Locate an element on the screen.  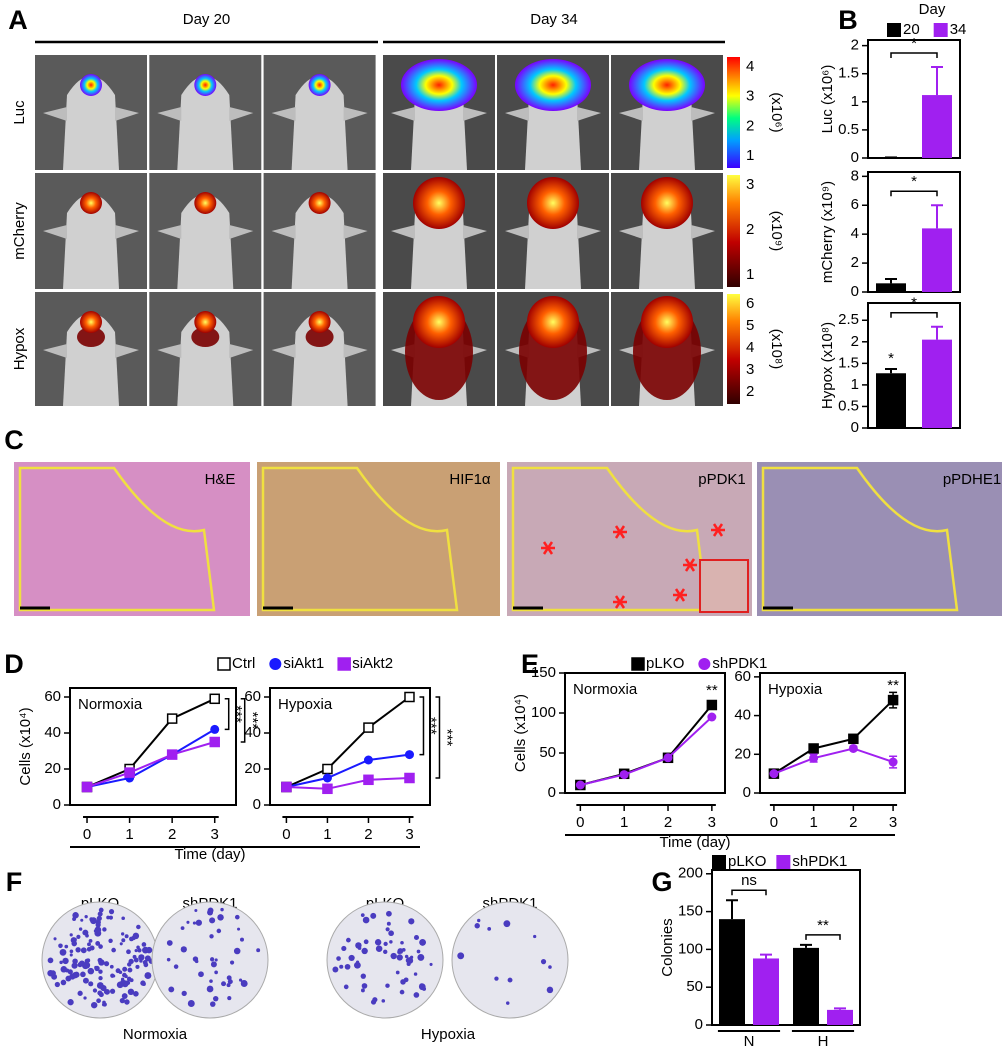
tumor-outline is located at coordinates (860, 539).